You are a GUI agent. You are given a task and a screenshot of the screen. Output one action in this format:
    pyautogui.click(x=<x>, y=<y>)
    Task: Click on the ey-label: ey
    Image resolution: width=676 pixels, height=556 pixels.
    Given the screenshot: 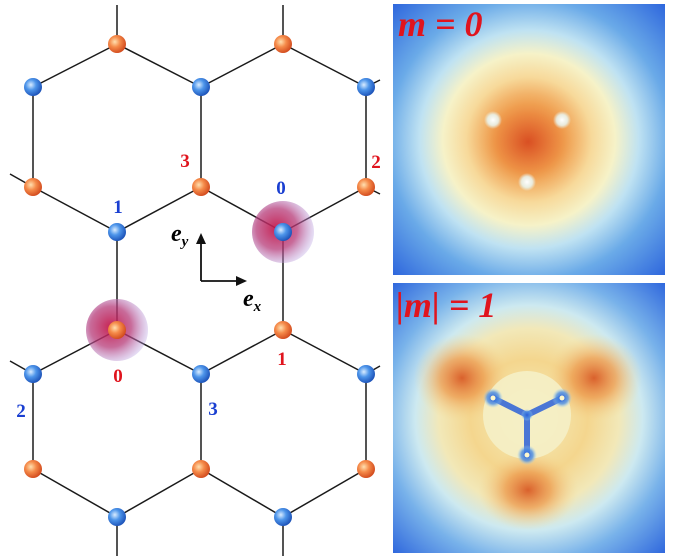 What is the action you would take?
    pyautogui.click(x=180, y=235)
    